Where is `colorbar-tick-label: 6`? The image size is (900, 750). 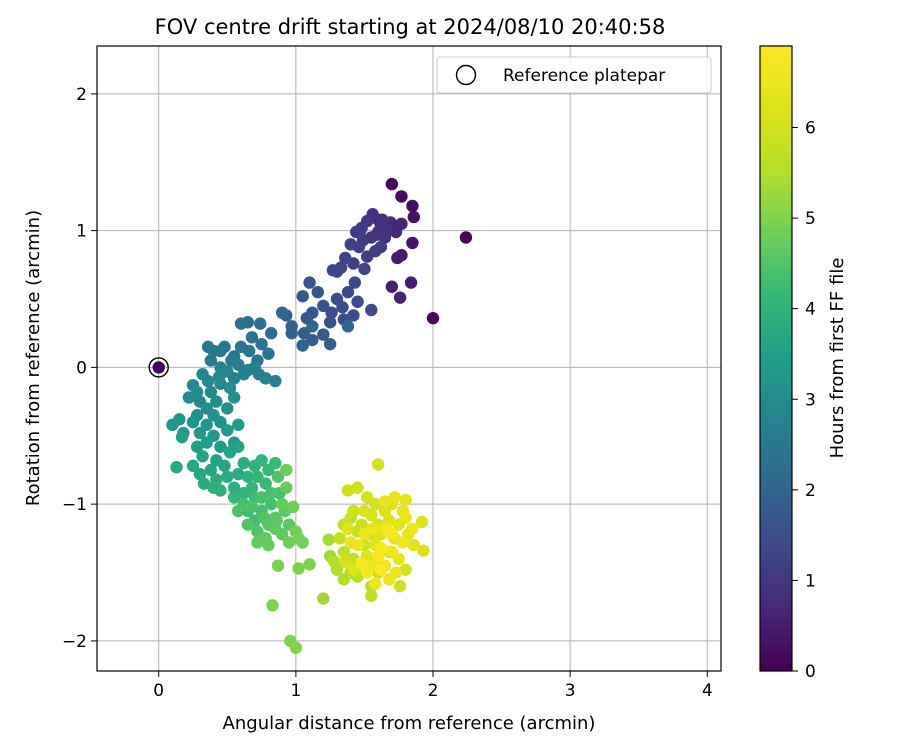 colorbar-tick-label: 6 is located at coordinates (810, 129).